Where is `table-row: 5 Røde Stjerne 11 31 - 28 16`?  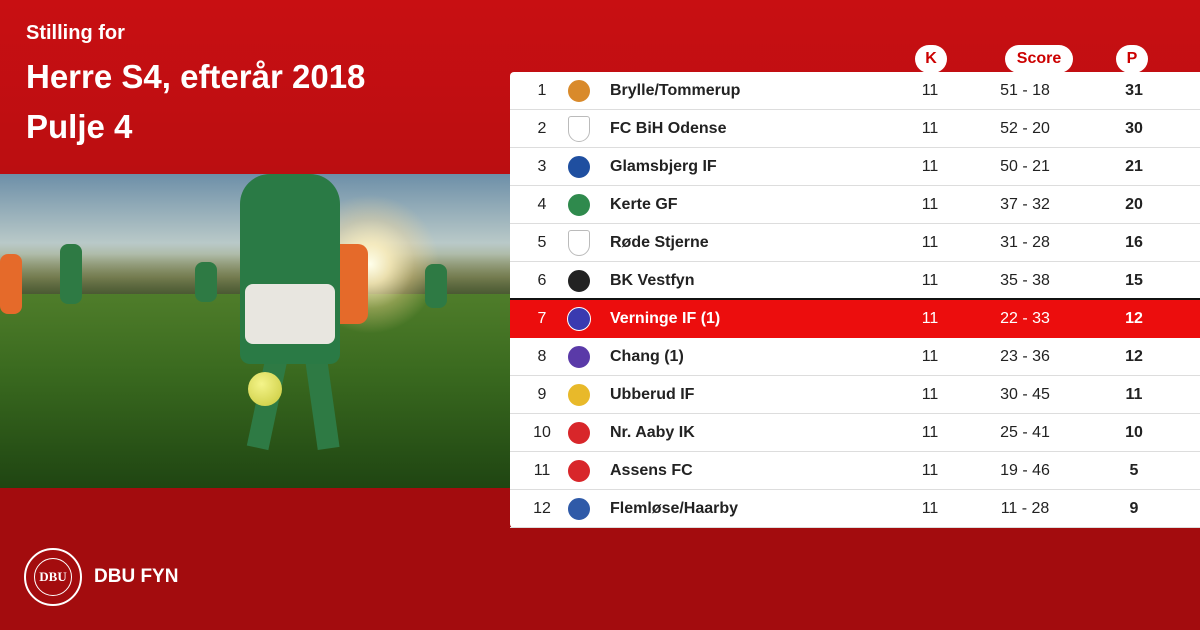
table-row: 5 Røde Stjerne 11 31 - 28 16 is located at coordinates (855, 243).